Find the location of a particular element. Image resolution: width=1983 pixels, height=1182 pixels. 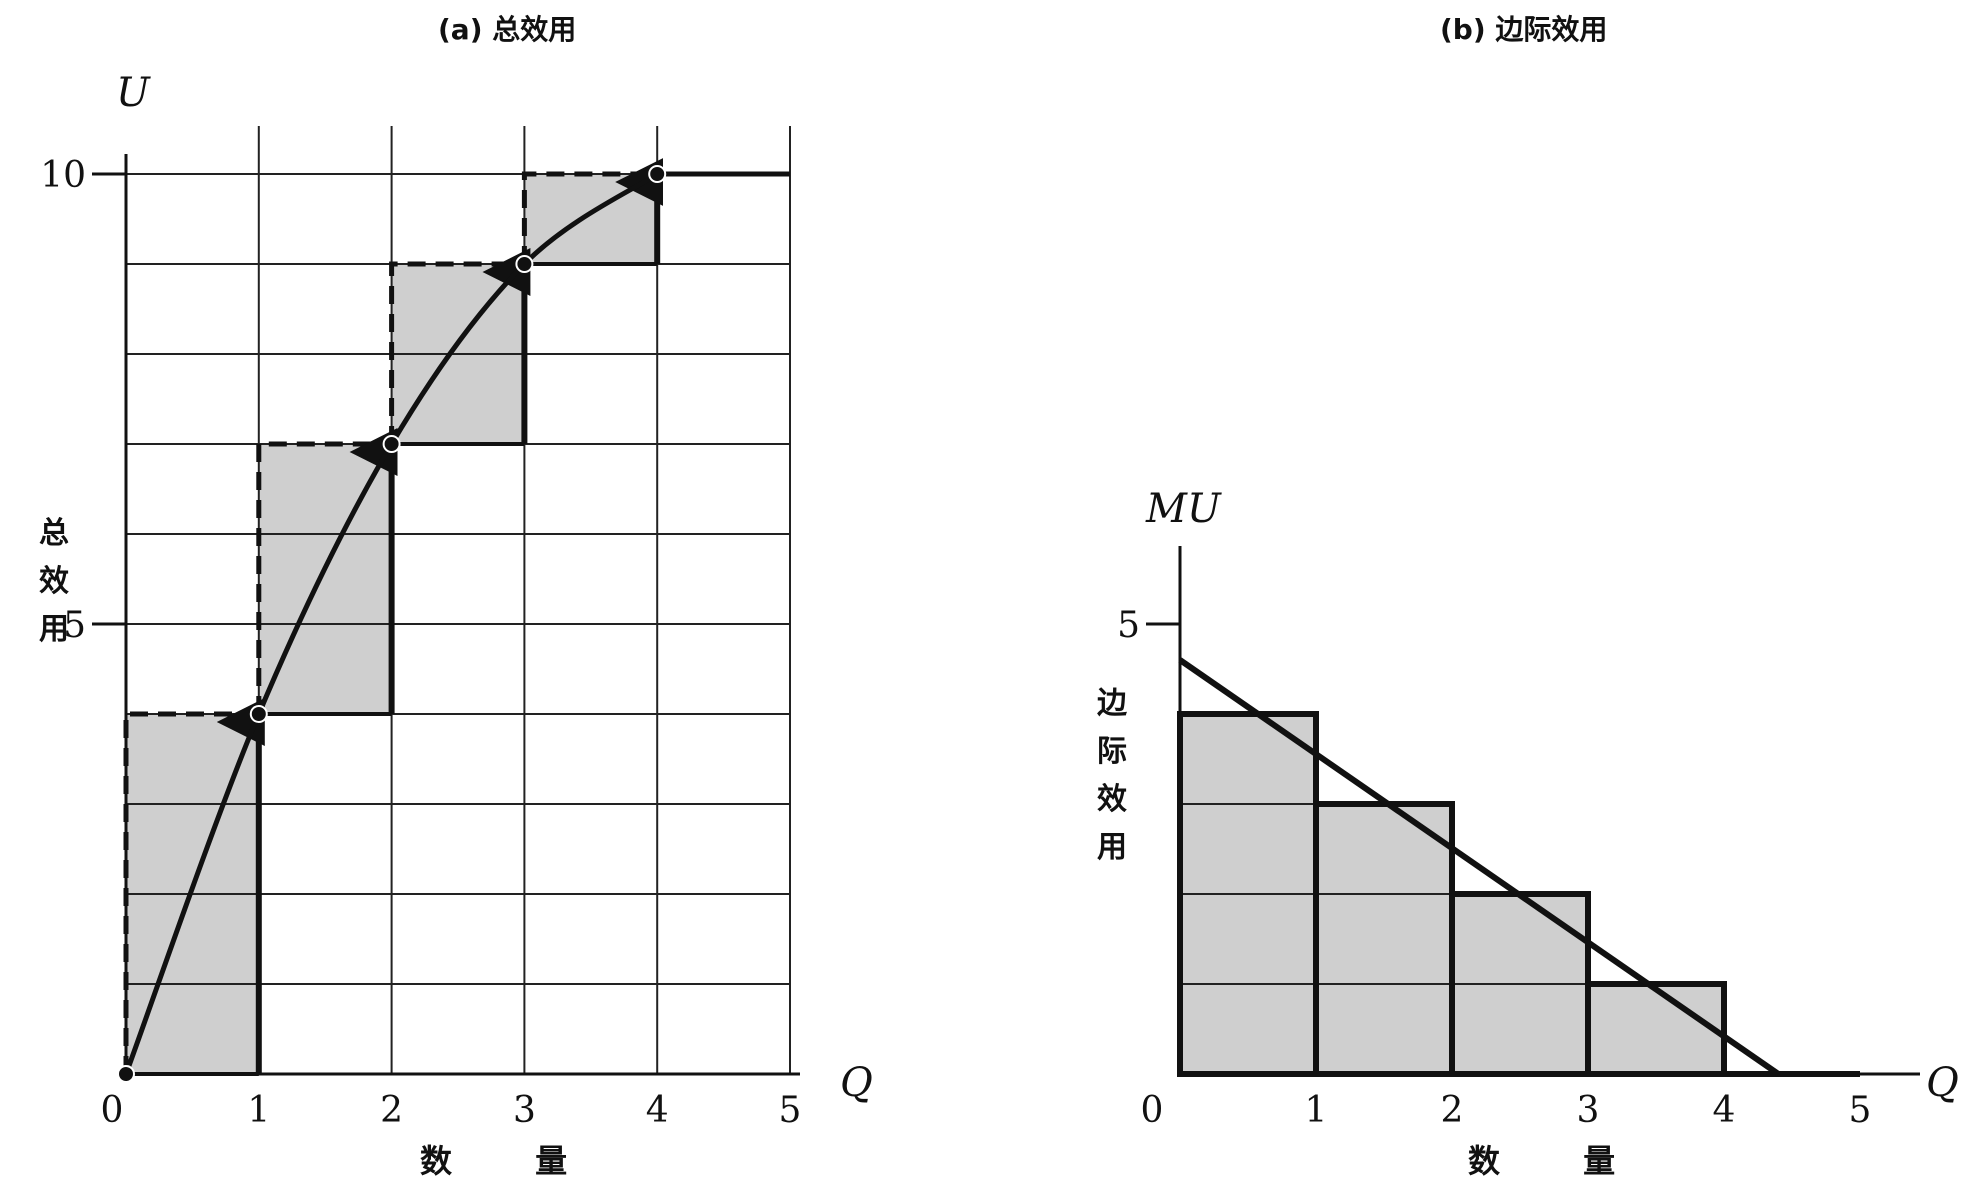

step-shade is located at coordinates (325, 579).